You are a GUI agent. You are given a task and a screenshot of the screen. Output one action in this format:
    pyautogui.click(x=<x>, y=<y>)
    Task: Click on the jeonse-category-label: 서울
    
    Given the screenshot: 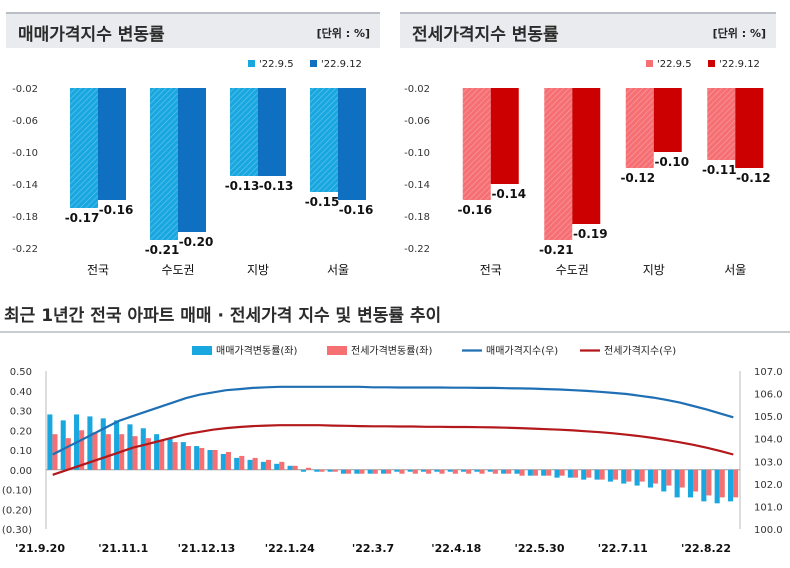 What is the action you would take?
    pyautogui.click(x=735, y=270)
    